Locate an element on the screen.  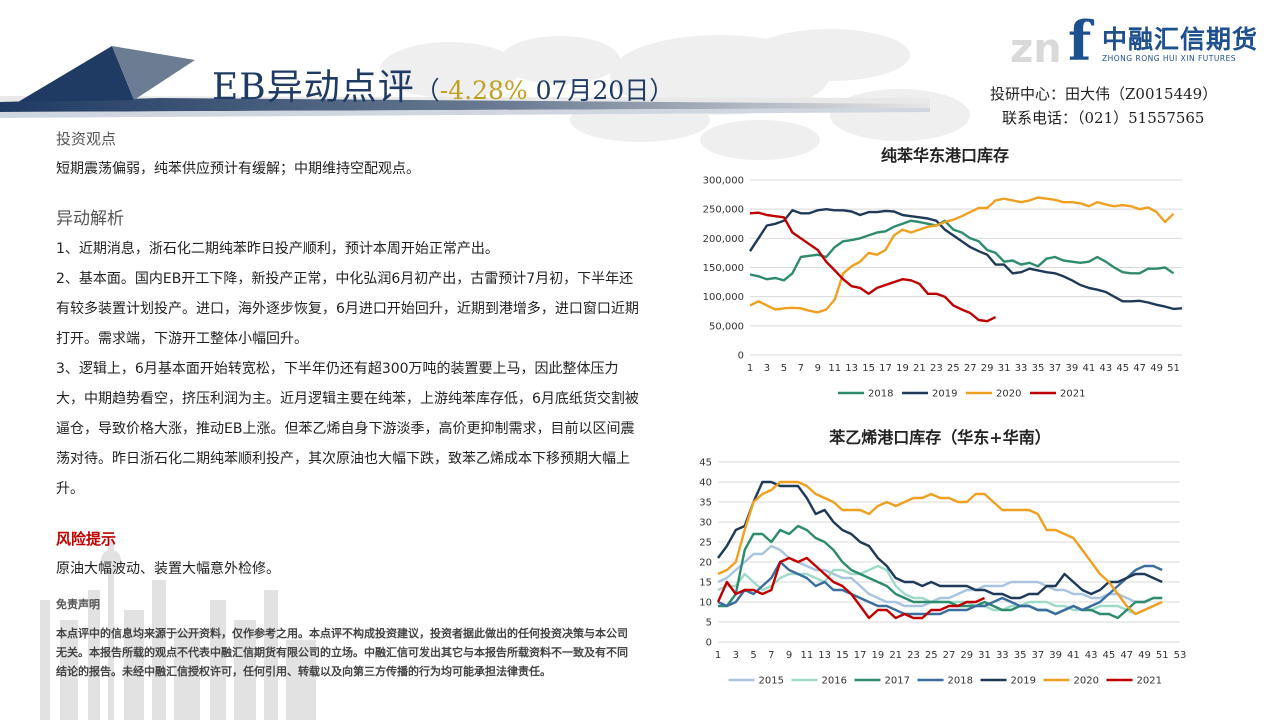
y-tick-label: 25 is located at coordinates (705, 543).